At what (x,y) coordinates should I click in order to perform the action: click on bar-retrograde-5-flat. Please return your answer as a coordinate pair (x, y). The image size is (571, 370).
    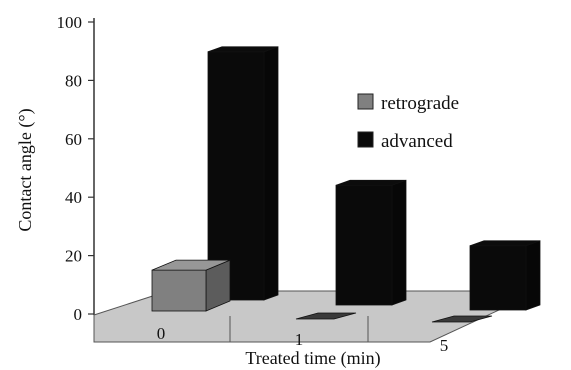
    Looking at the image, I should click on (462, 319).